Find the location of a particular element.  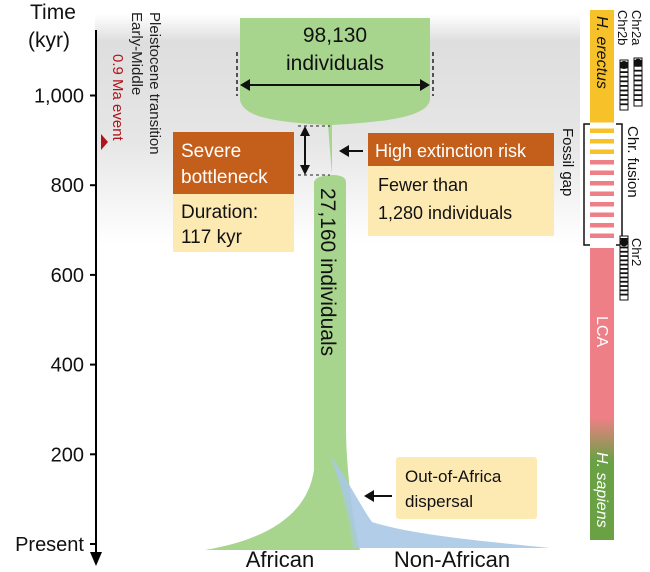

chr2b-label: Chr2b is located at coordinates (622, 27).